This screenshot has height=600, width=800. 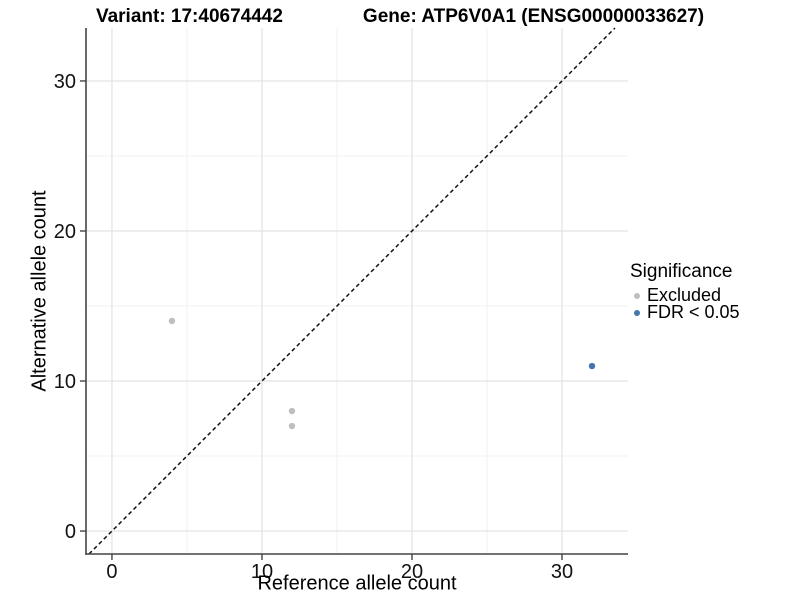 I want to click on y-tick-label: 30, so click(x=65, y=82).